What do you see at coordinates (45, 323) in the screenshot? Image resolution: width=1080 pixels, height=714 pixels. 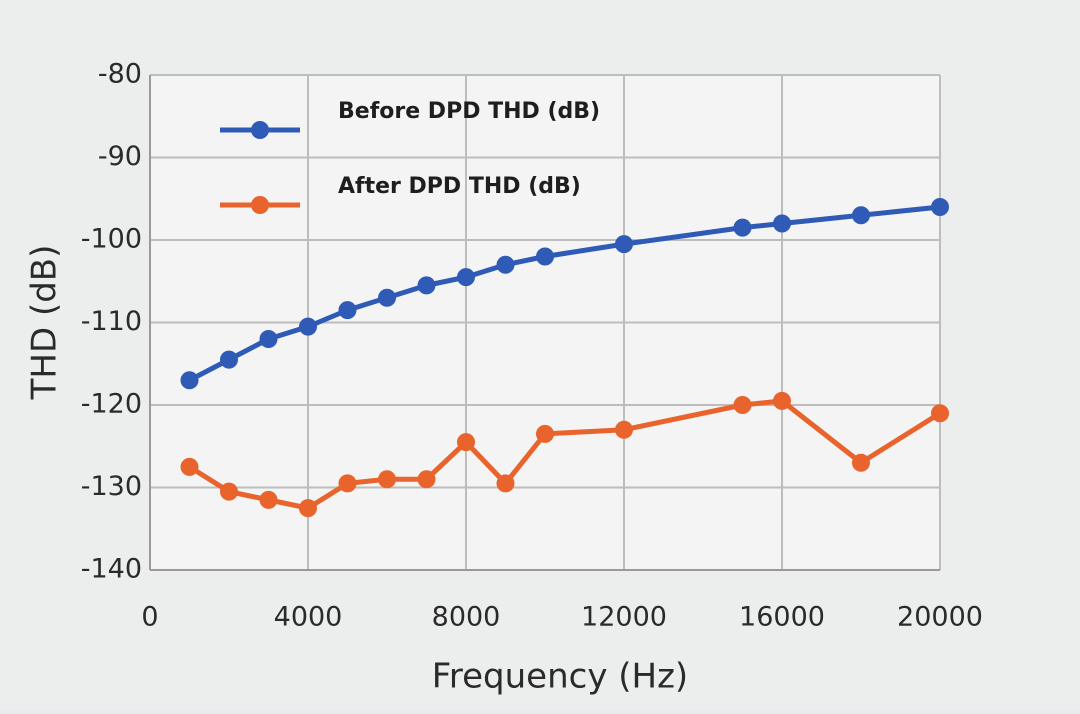 I see `y-axis-title: THD (dB)` at bounding box center [45, 323].